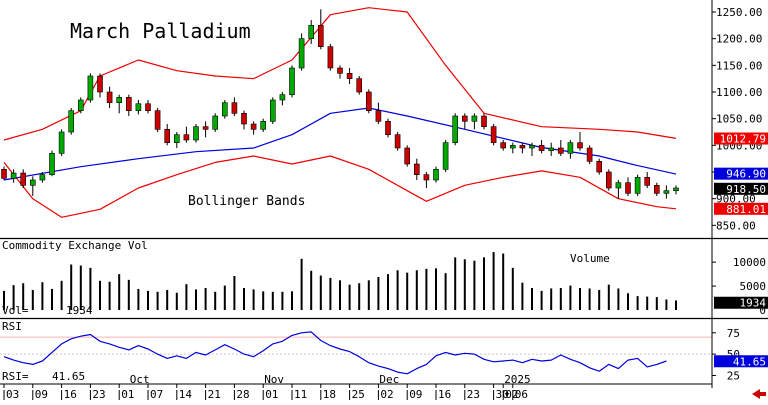 This screenshot has height=405, width=768. I want to click on price-tag-label: 918.50, so click(746, 189).